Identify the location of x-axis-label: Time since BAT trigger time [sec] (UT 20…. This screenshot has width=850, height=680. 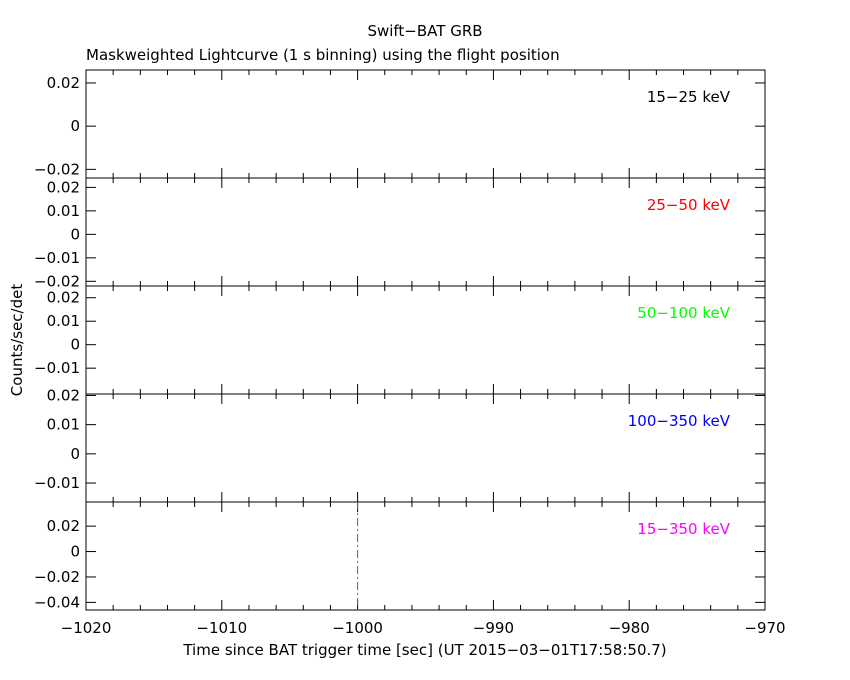
(424, 650).